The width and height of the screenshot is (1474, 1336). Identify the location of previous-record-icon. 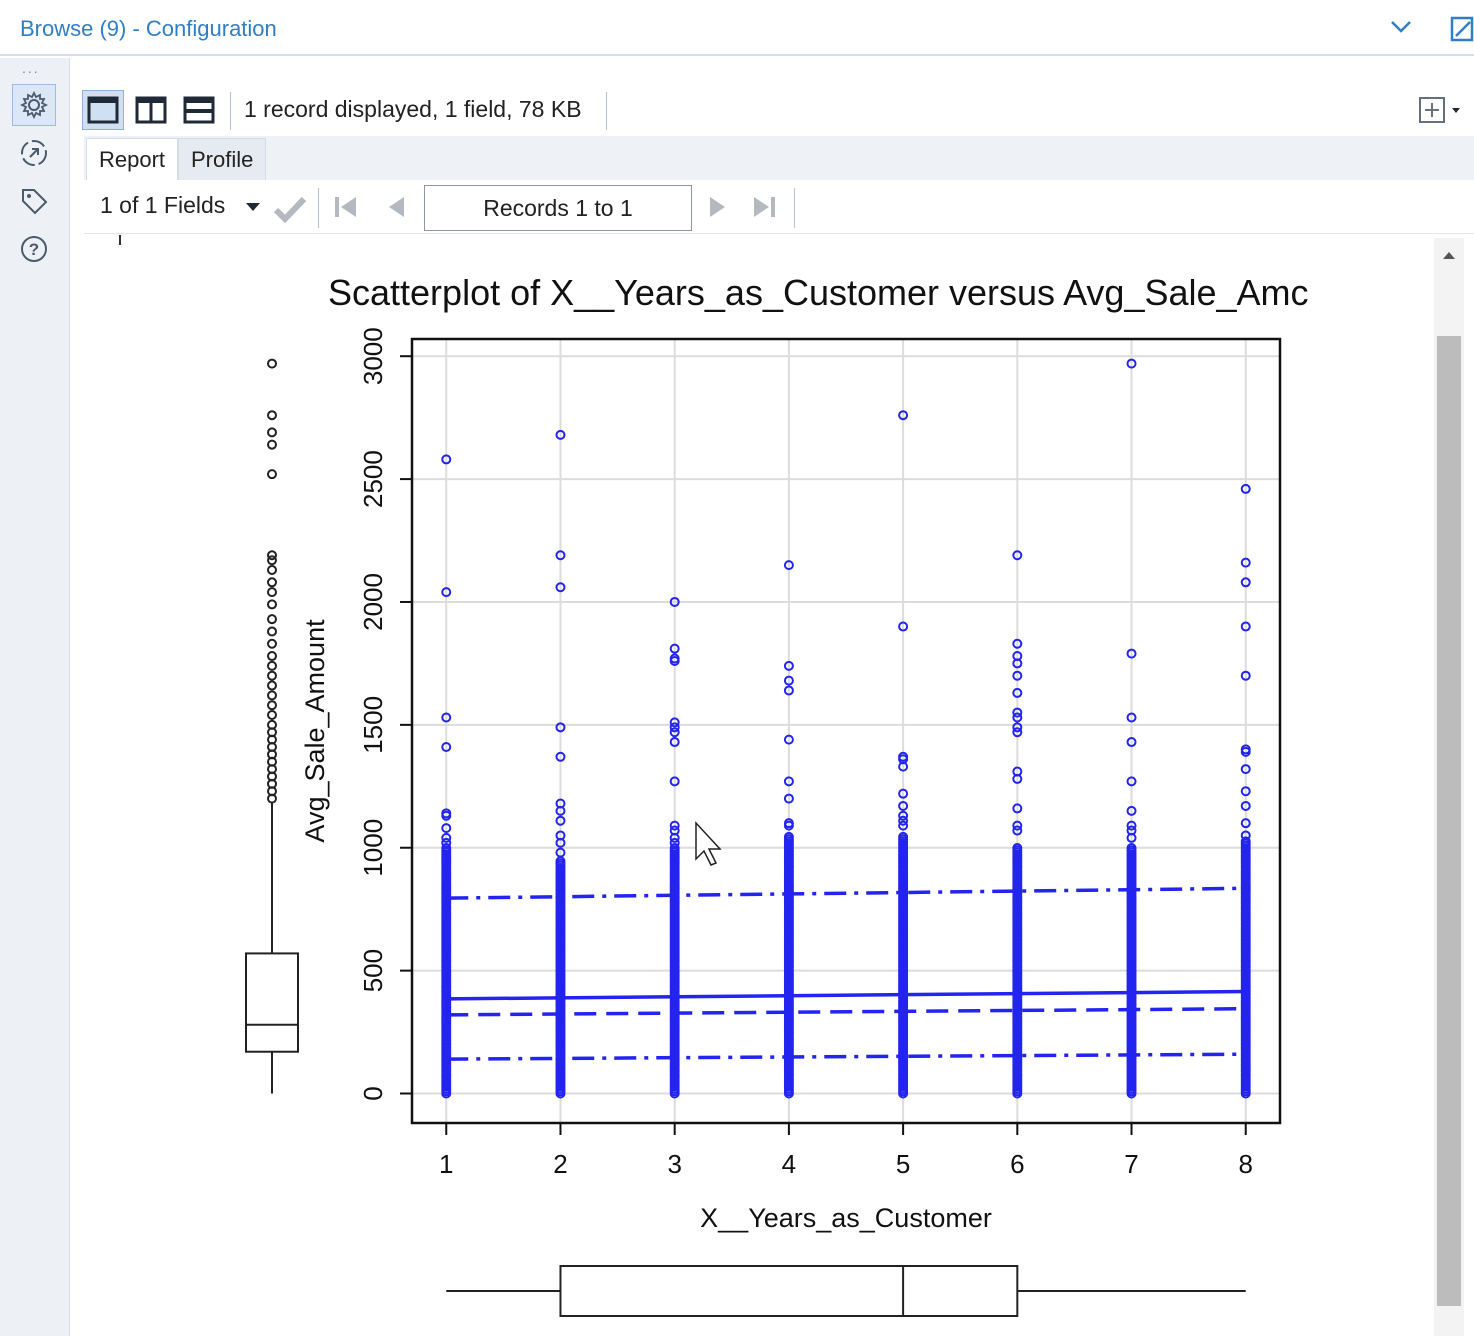
(397, 207).